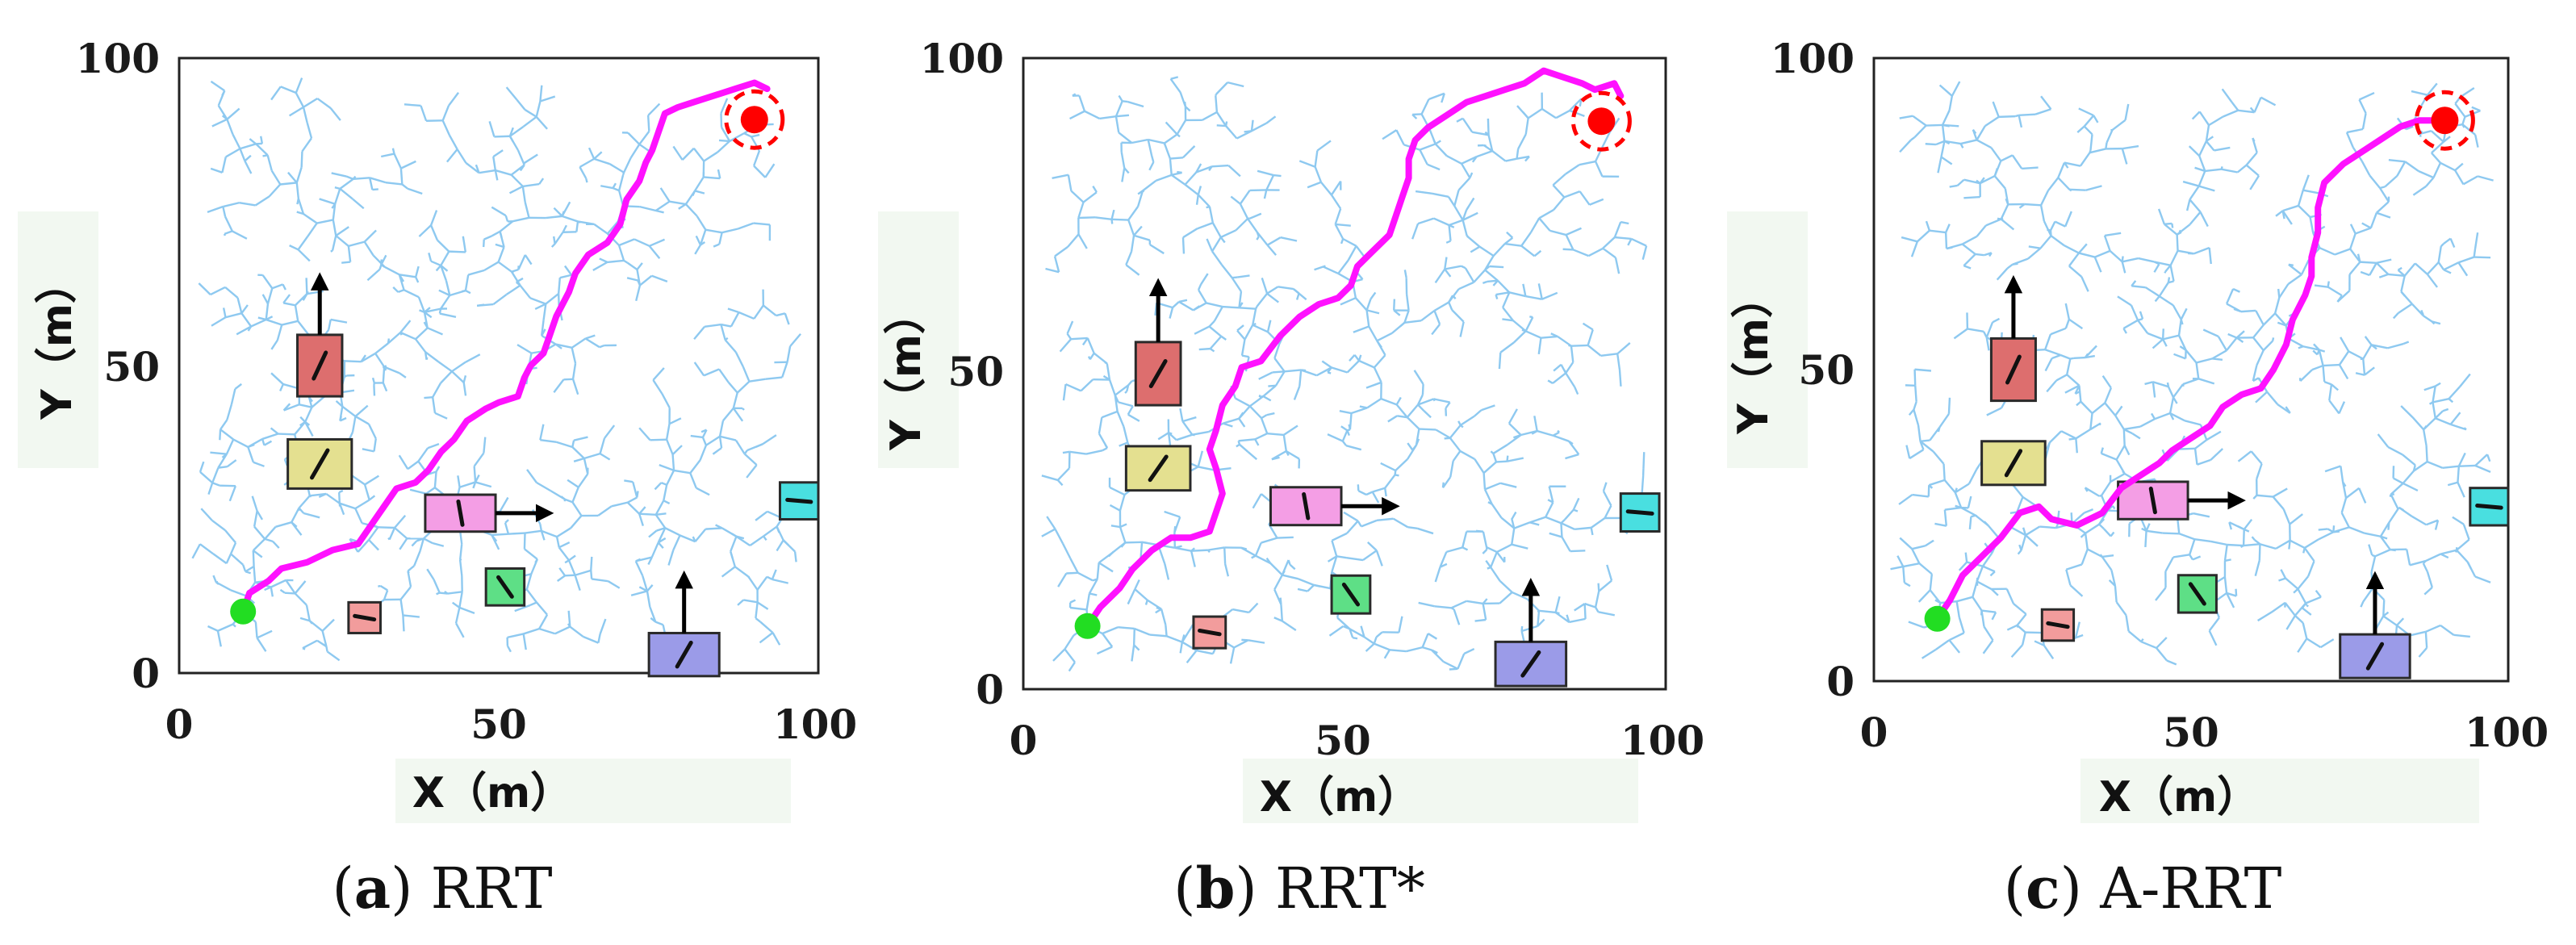 The width and height of the screenshot is (2576, 945). I want to click on caption-name: RRT*, so click(1350, 888).